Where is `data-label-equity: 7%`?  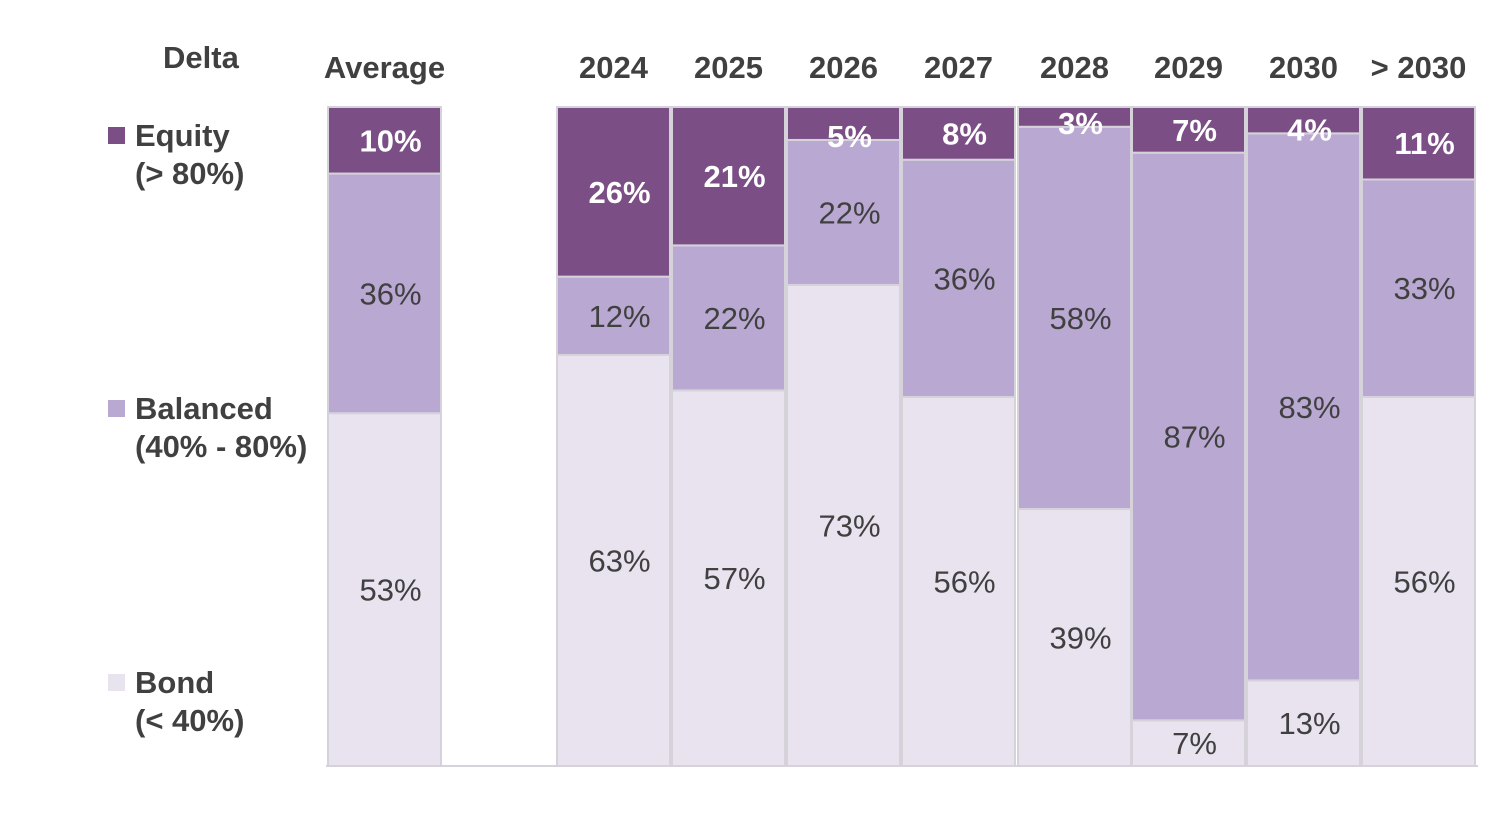
data-label-equity: 7% is located at coordinates (1194, 130).